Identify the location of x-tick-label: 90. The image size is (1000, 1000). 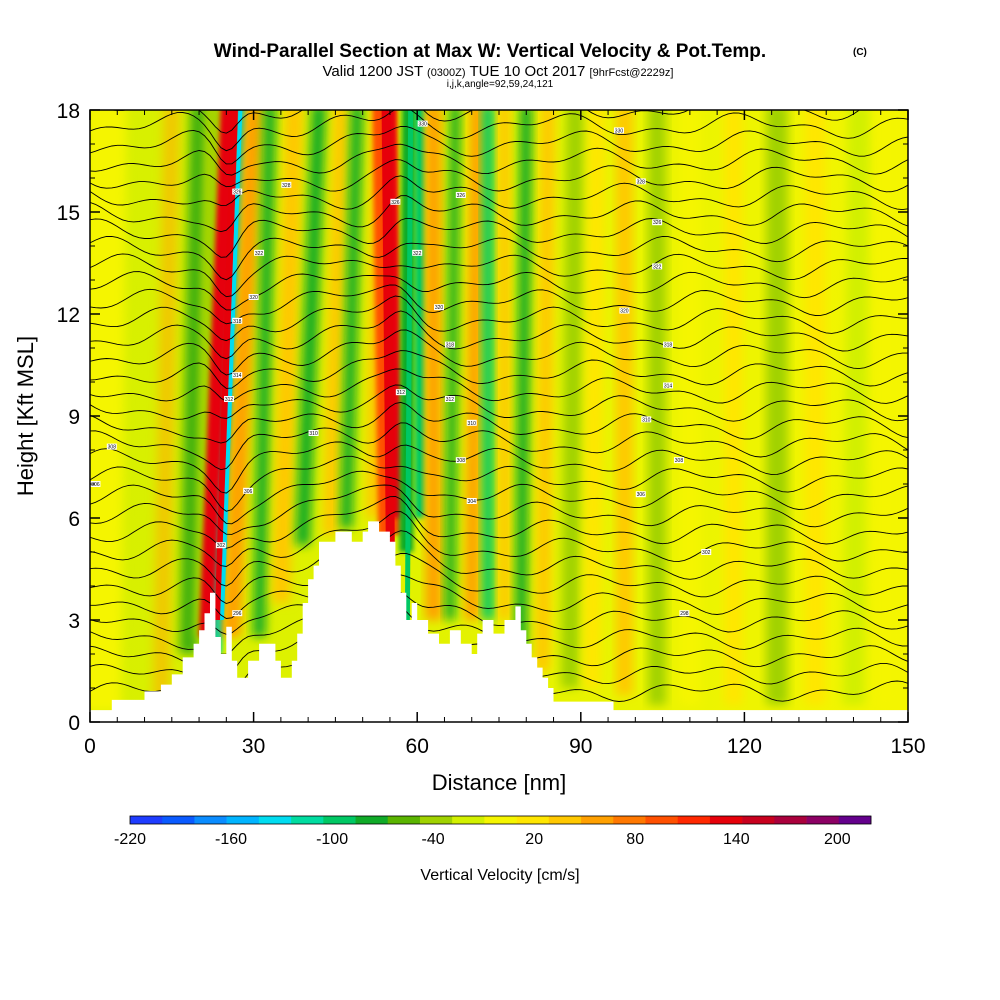
(580, 746).